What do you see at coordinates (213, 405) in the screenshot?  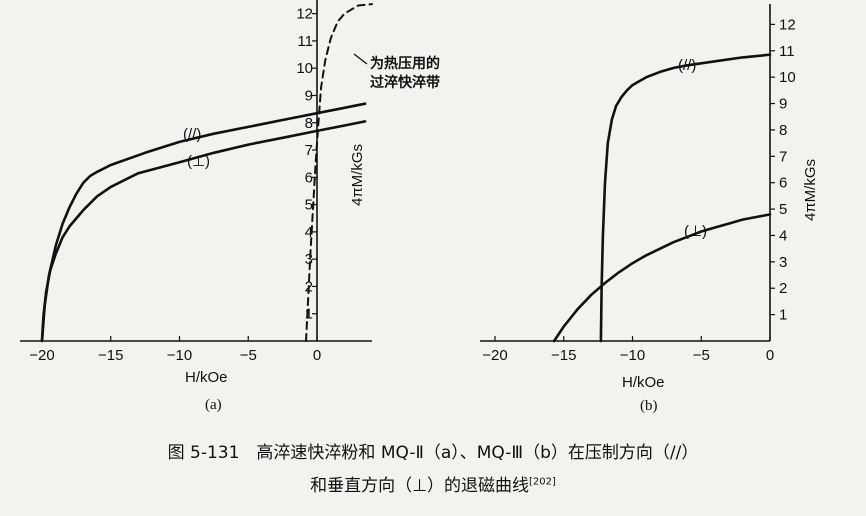 I see `panel-a-label: (a)` at bounding box center [213, 405].